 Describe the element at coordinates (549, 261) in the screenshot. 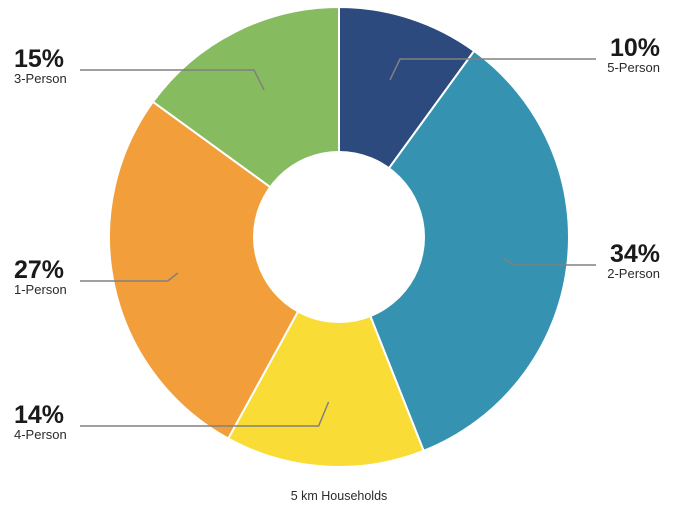

I see `leader-line-2-person` at that location.